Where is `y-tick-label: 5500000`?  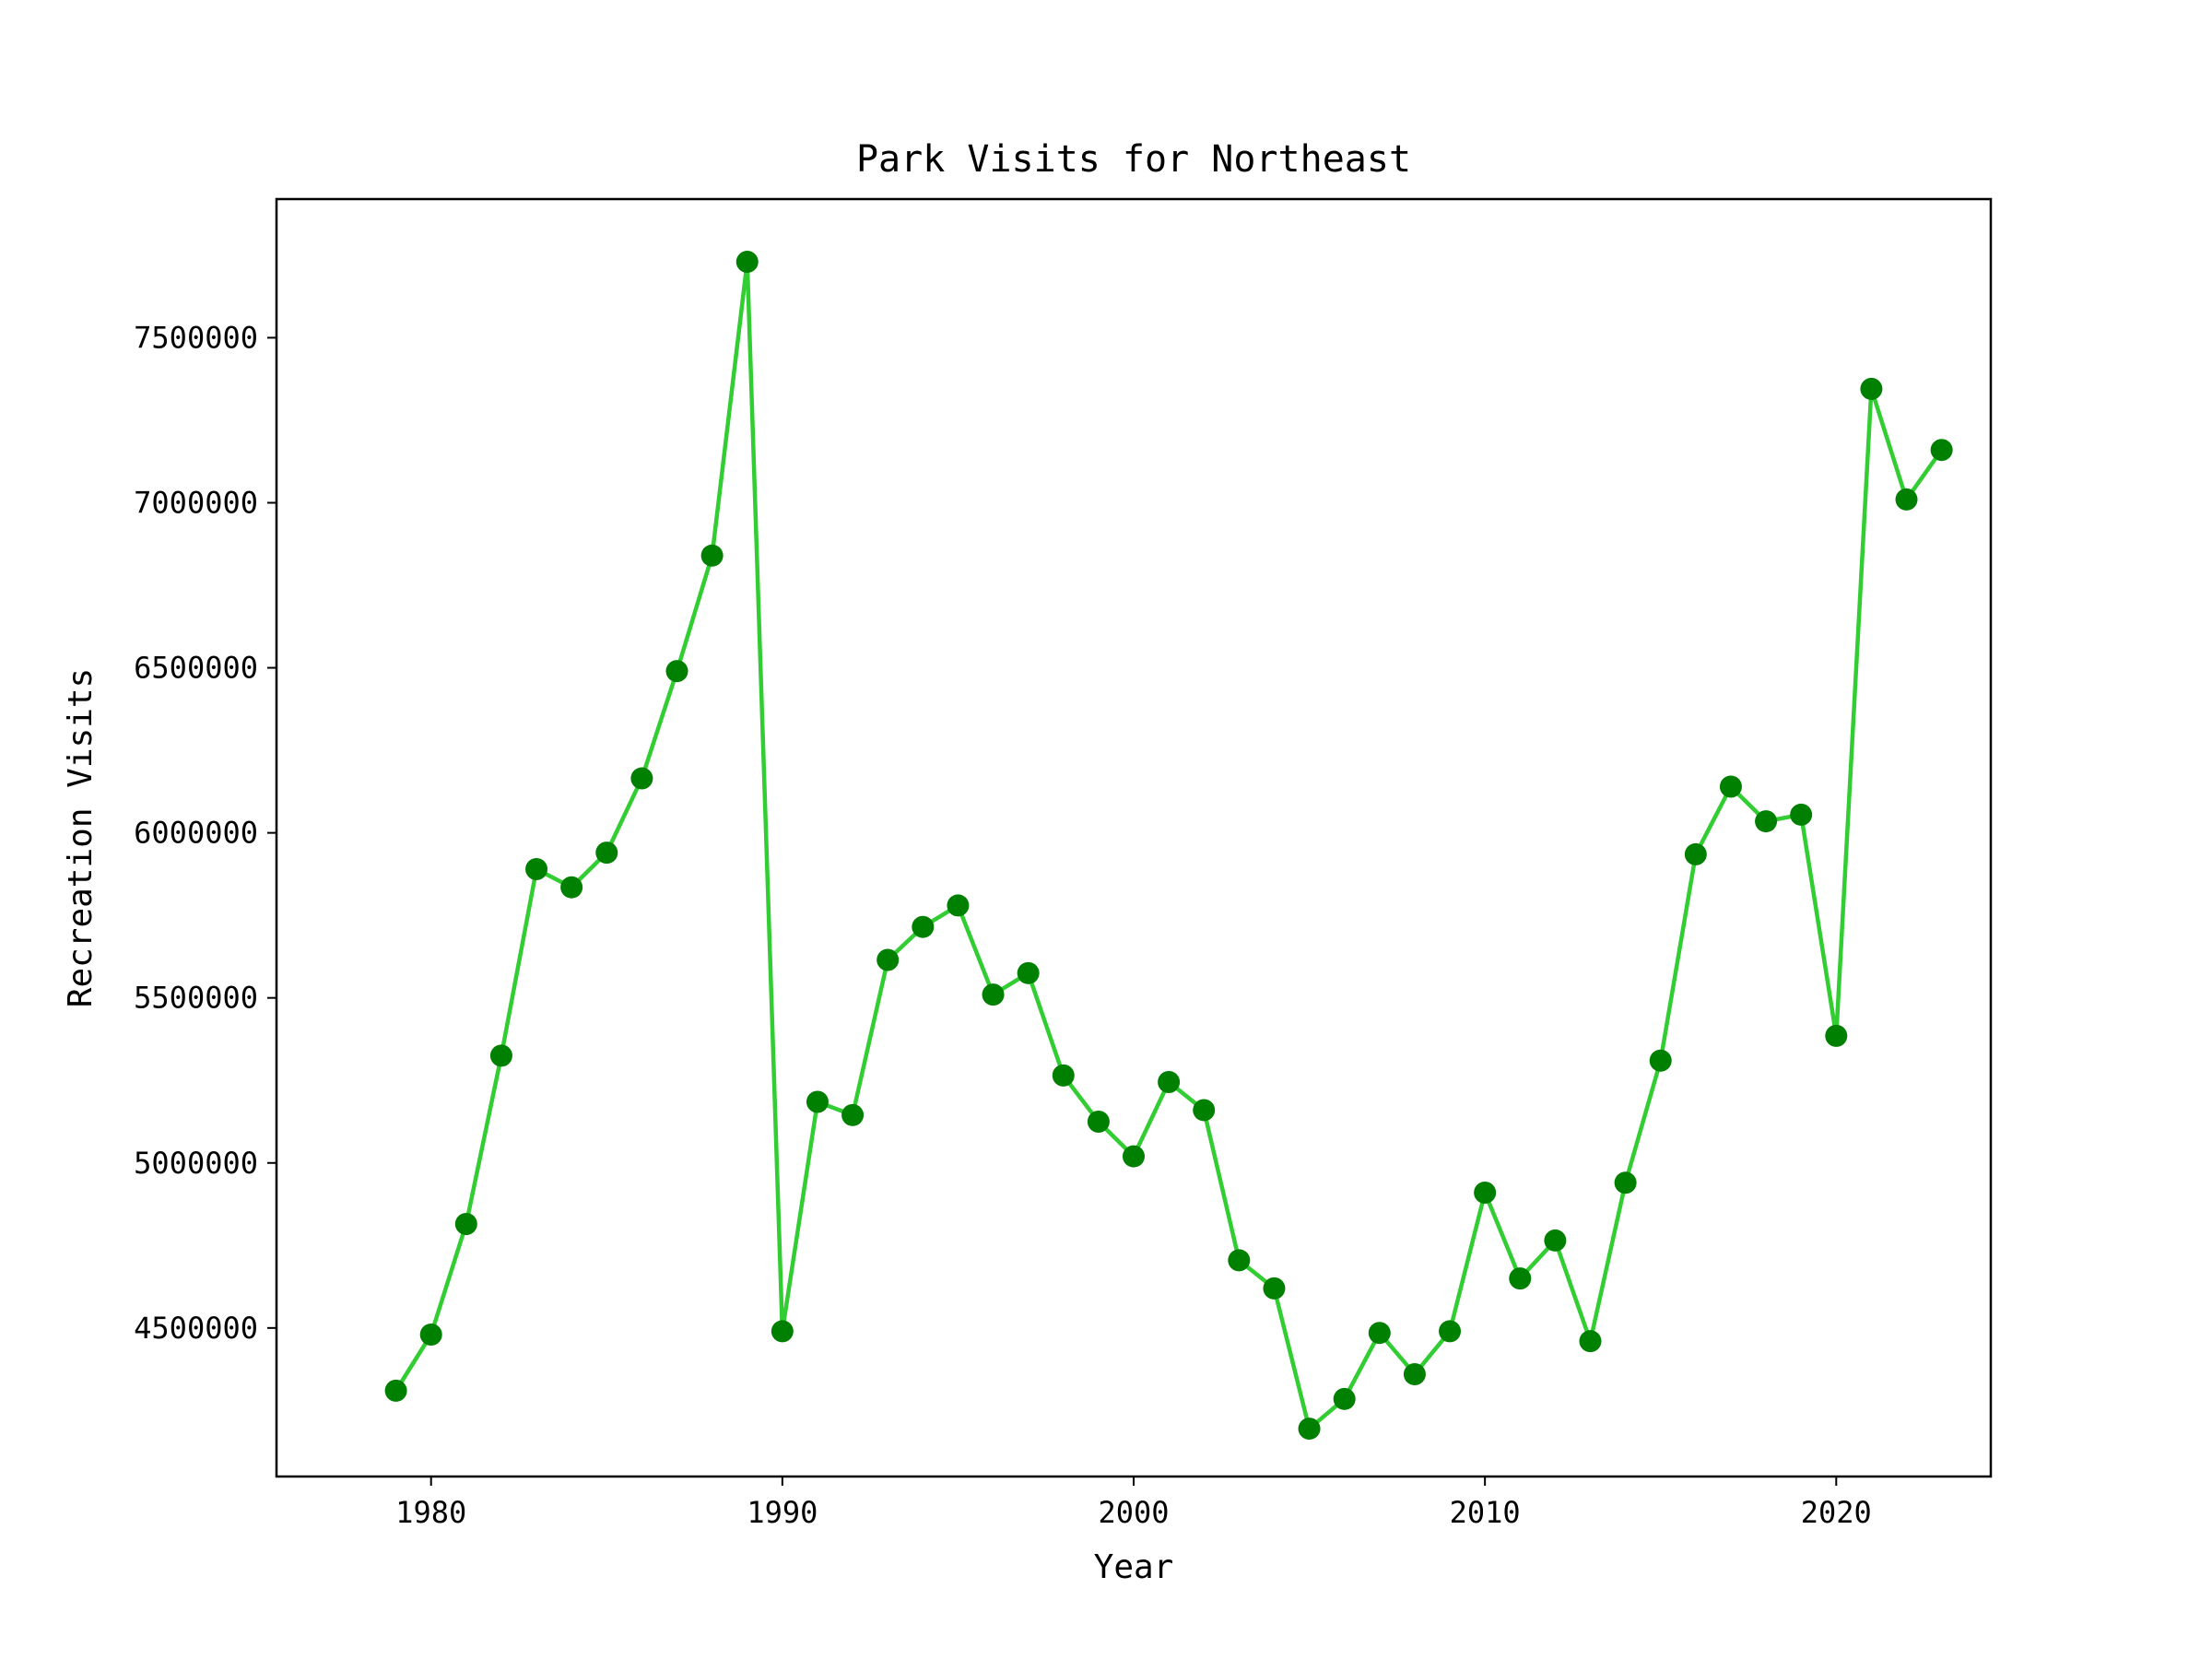 y-tick-label: 5500000 is located at coordinates (196, 998).